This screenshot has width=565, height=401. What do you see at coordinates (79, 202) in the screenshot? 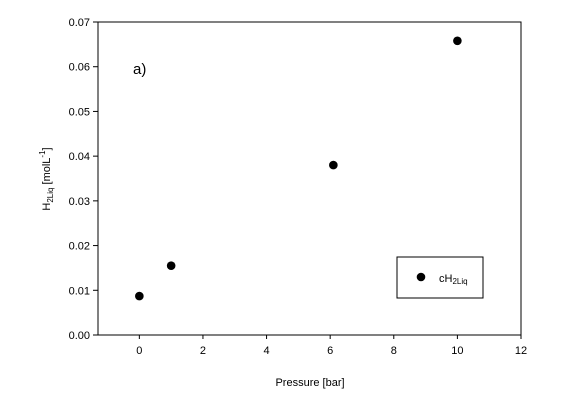
I see `y-tick-label: 0.03` at bounding box center [79, 202].